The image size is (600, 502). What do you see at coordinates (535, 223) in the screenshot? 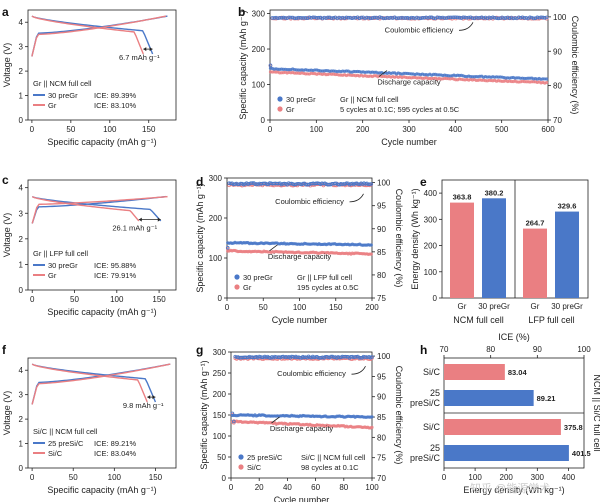
I see `bar-value-label: 264.7` at bounding box center [535, 223].